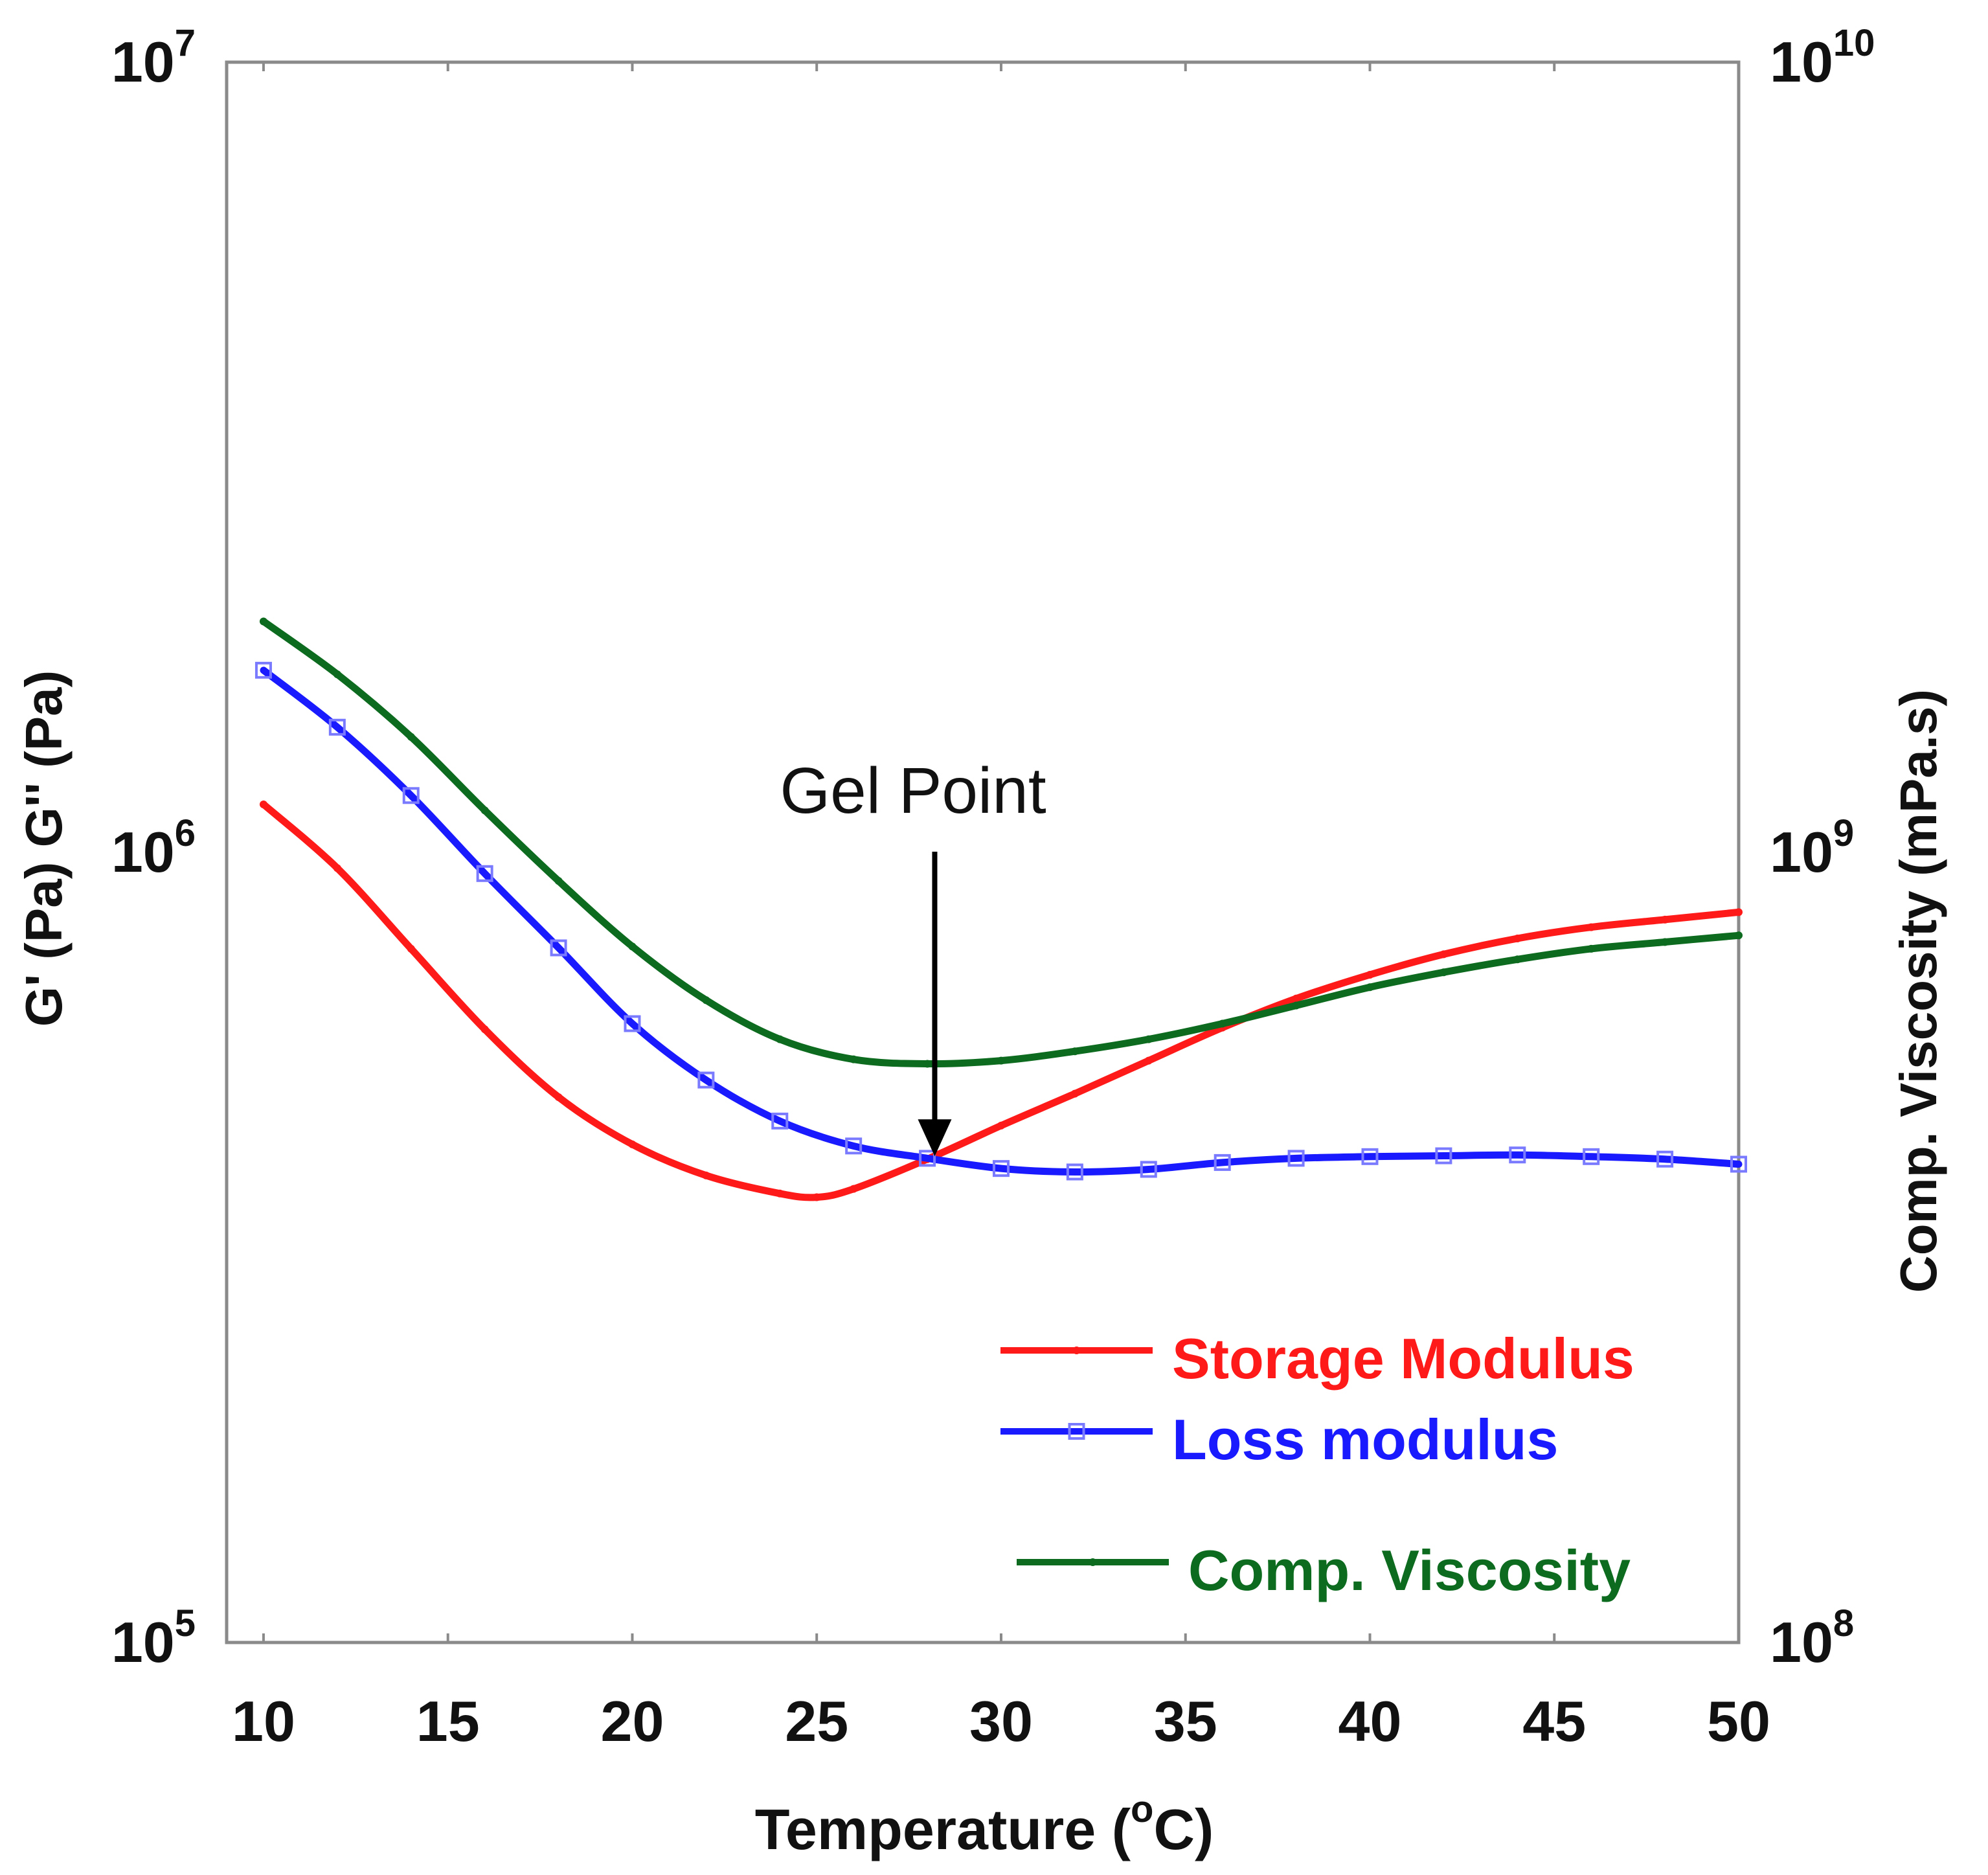  What do you see at coordinates (1001, 1721) in the screenshot?
I see `x-tick-label: 30` at bounding box center [1001, 1721].